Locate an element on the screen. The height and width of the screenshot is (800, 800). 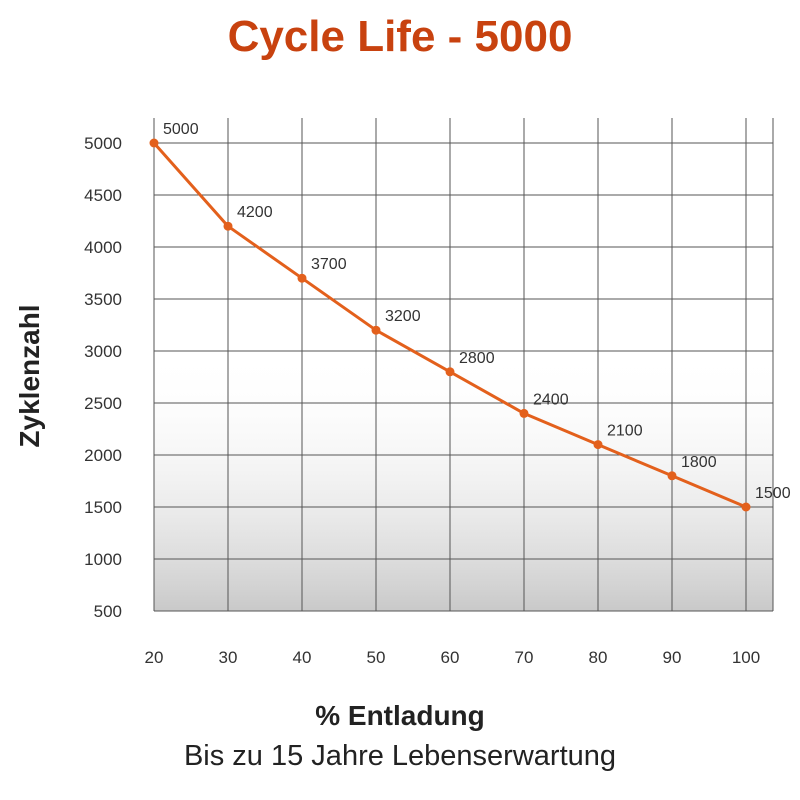
y-tick-label: 3500 is located at coordinates (103, 299).